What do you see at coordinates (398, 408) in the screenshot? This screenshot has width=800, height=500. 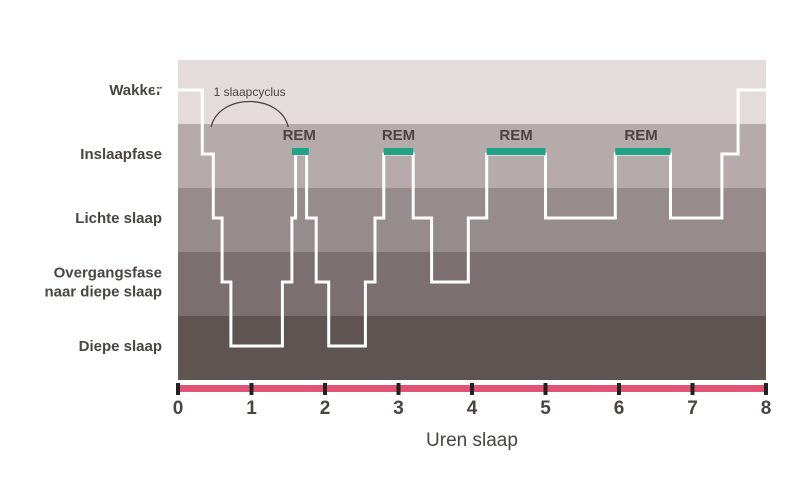 I see `x-tick-label: 3` at bounding box center [398, 408].